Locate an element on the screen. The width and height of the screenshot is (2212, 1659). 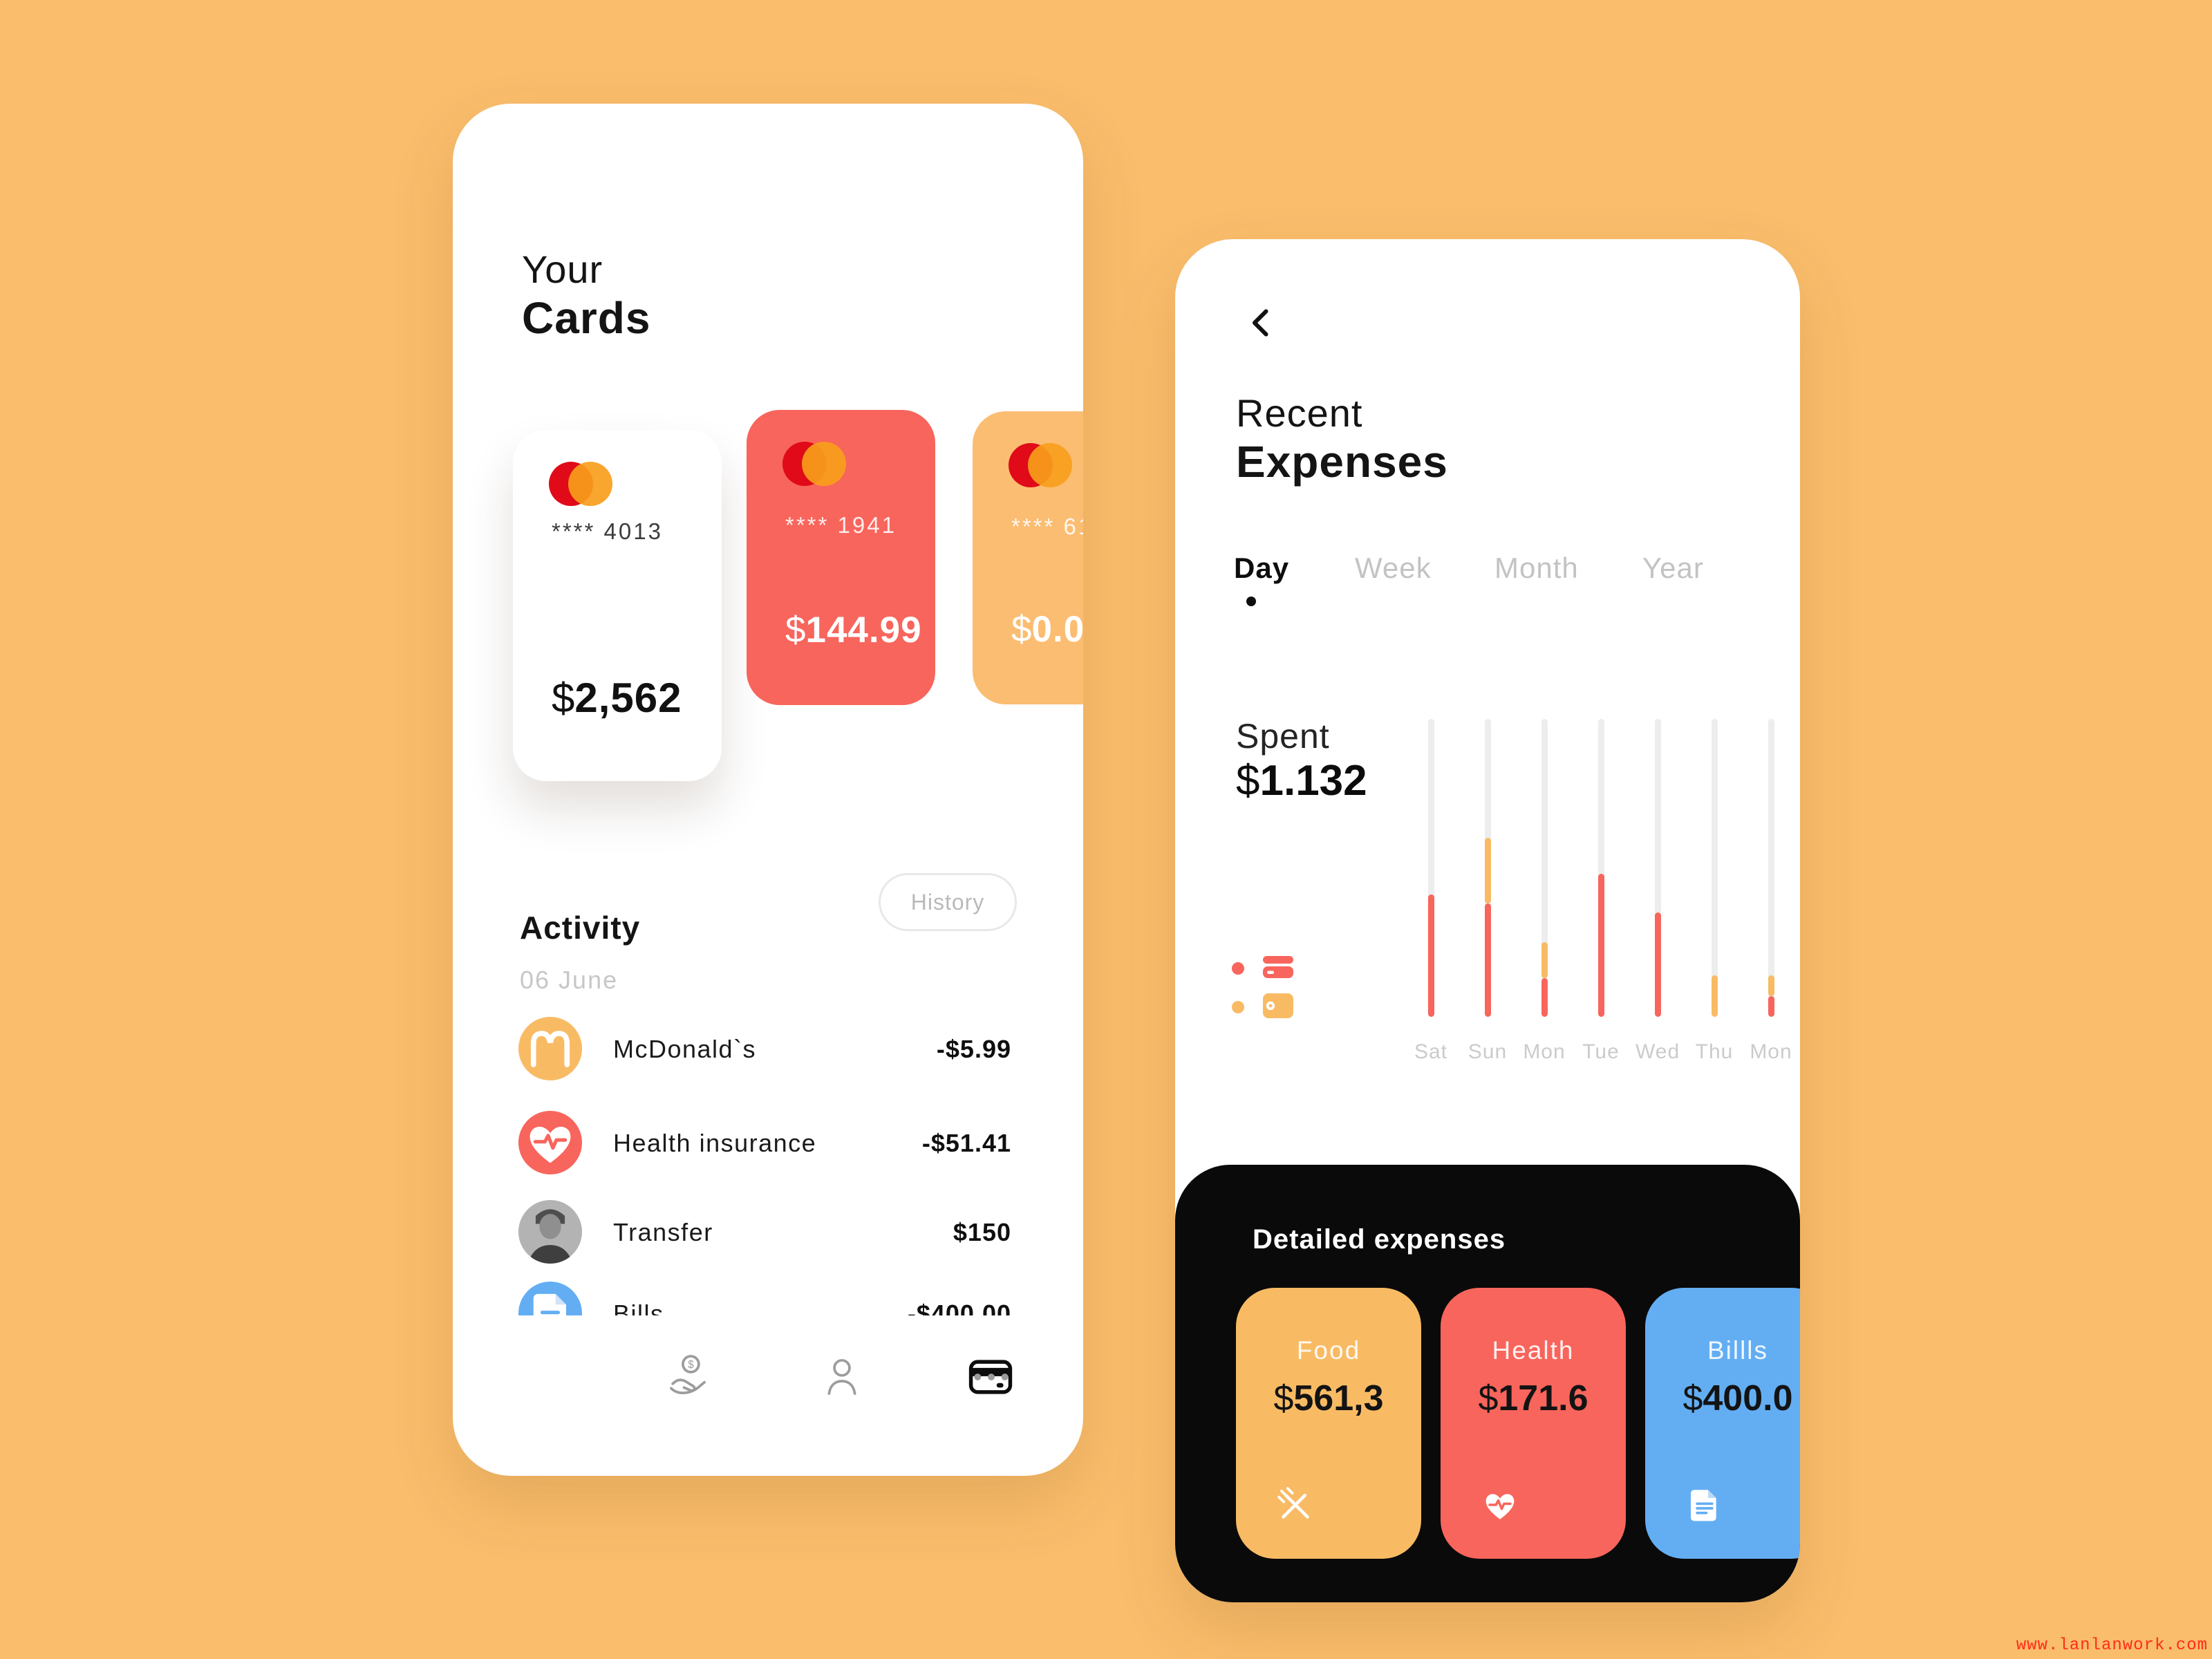
transaction-row-health: Health insurance -$51.41 is located at coordinates (768, 1142).